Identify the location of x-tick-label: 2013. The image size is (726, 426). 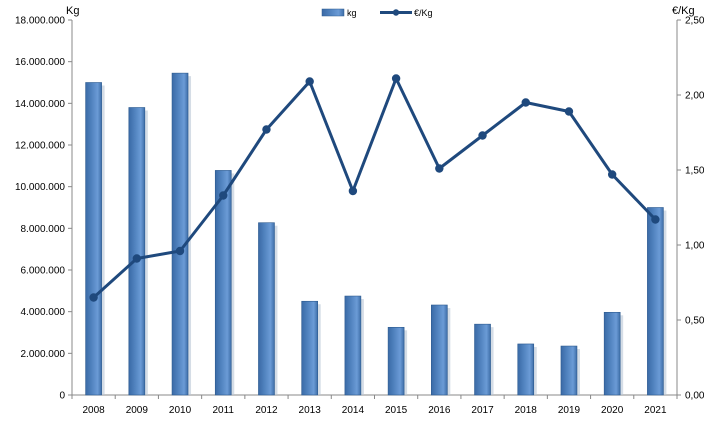
(310, 410).